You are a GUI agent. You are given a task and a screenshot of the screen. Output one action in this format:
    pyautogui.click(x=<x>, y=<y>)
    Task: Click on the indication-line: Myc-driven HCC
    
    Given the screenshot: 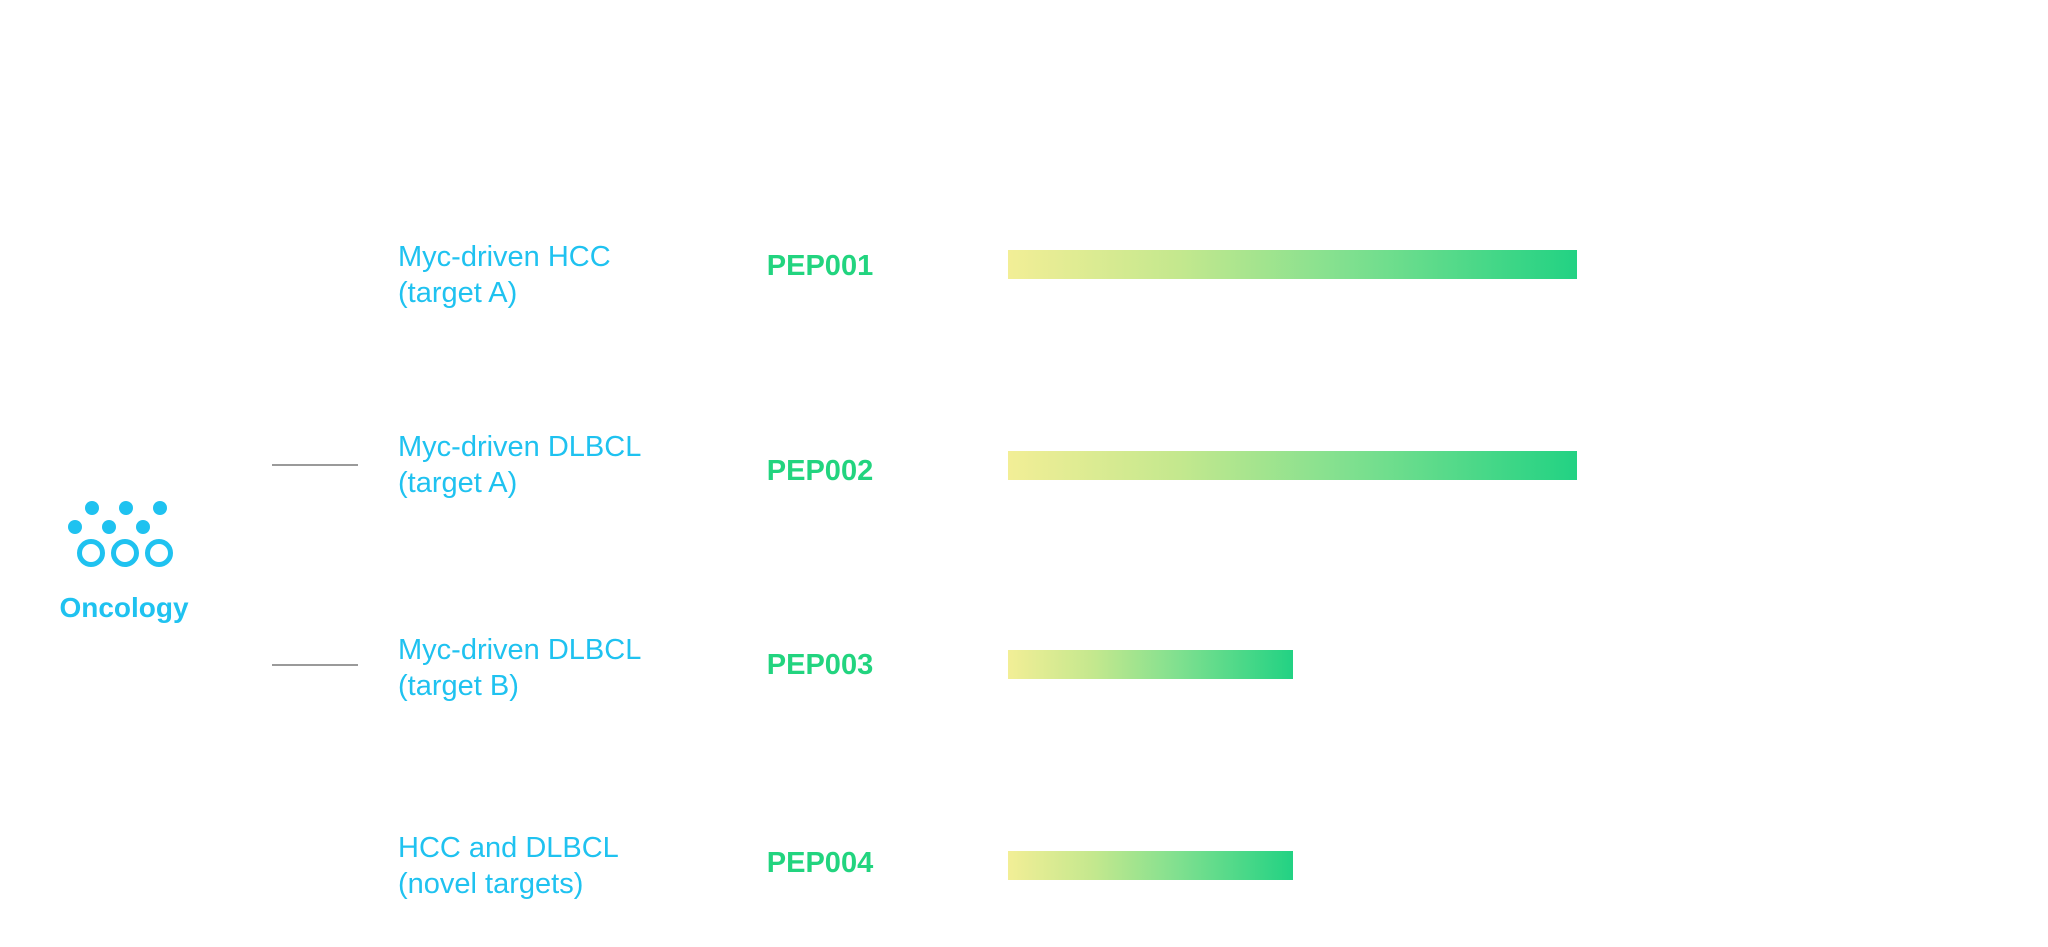 What is the action you would take?
    pyautogui.click(x=504, y=257)
    